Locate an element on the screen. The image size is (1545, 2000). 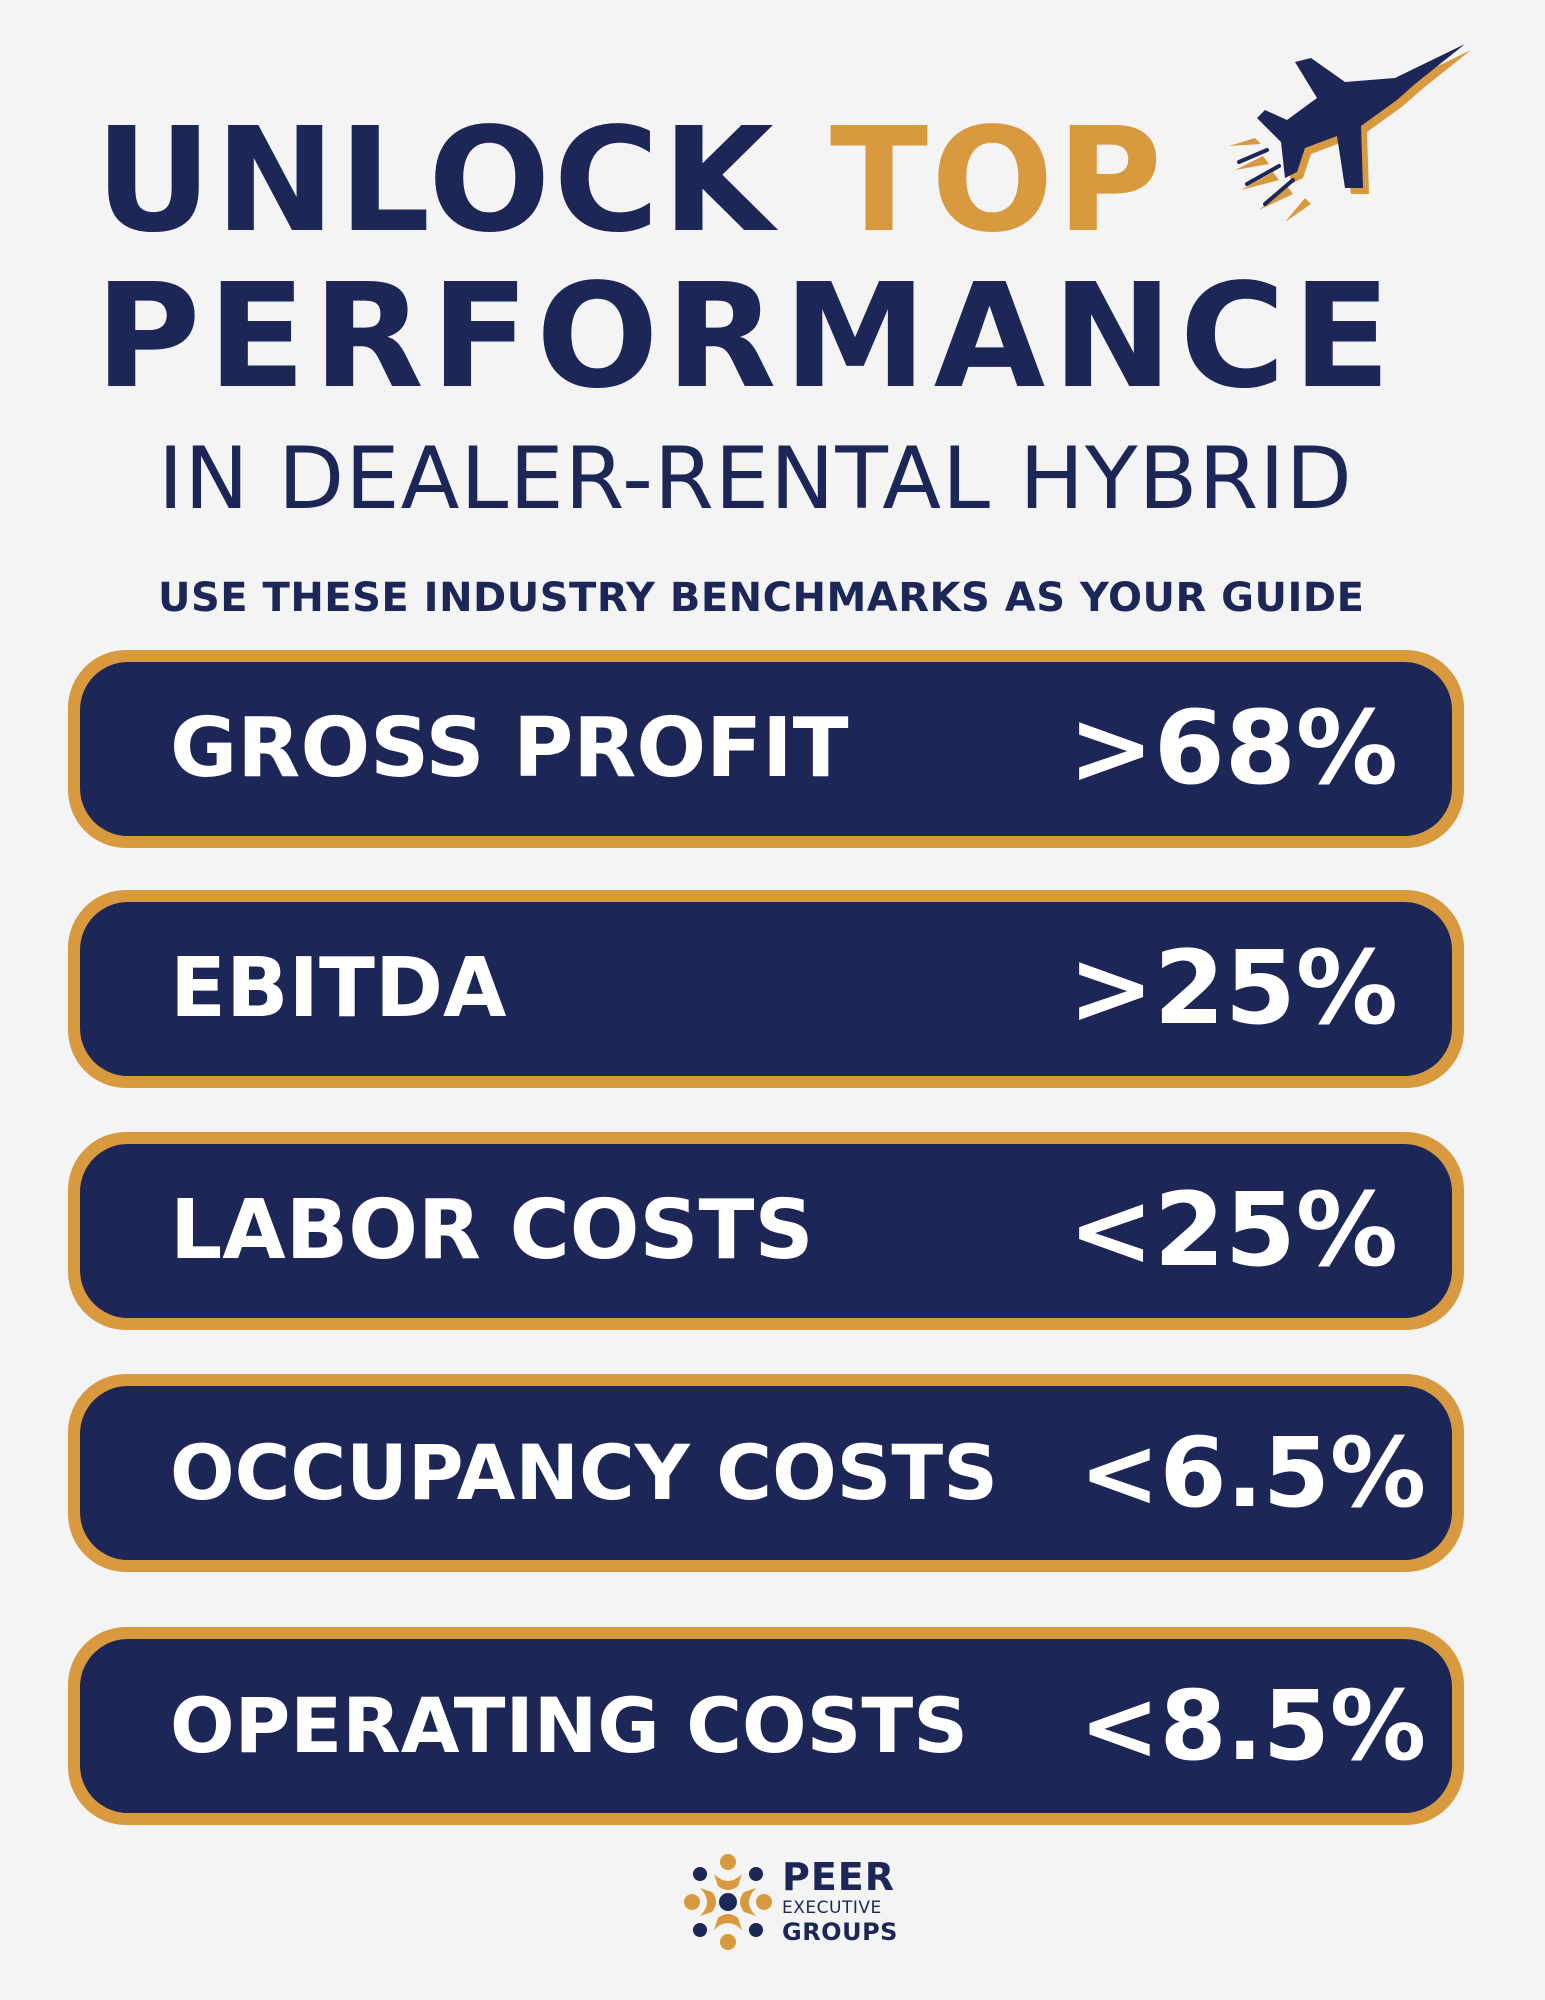
benchmark-labor-costs: LABOR COSTS <25% is located at coordinates (766, 1231).